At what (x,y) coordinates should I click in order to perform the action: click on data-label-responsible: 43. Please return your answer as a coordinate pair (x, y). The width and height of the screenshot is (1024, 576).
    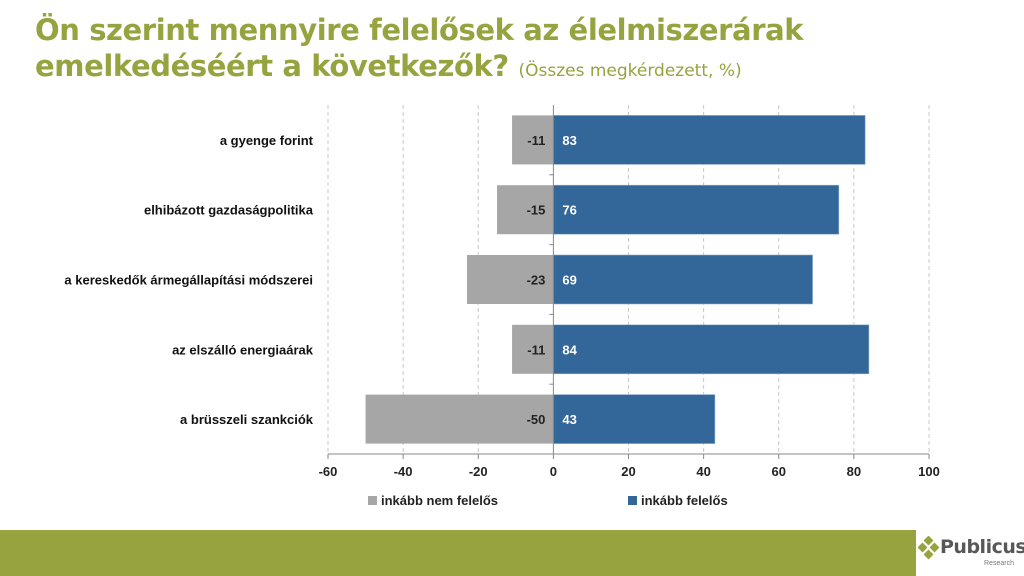
    Looking at the image, I should click on (569, 419).